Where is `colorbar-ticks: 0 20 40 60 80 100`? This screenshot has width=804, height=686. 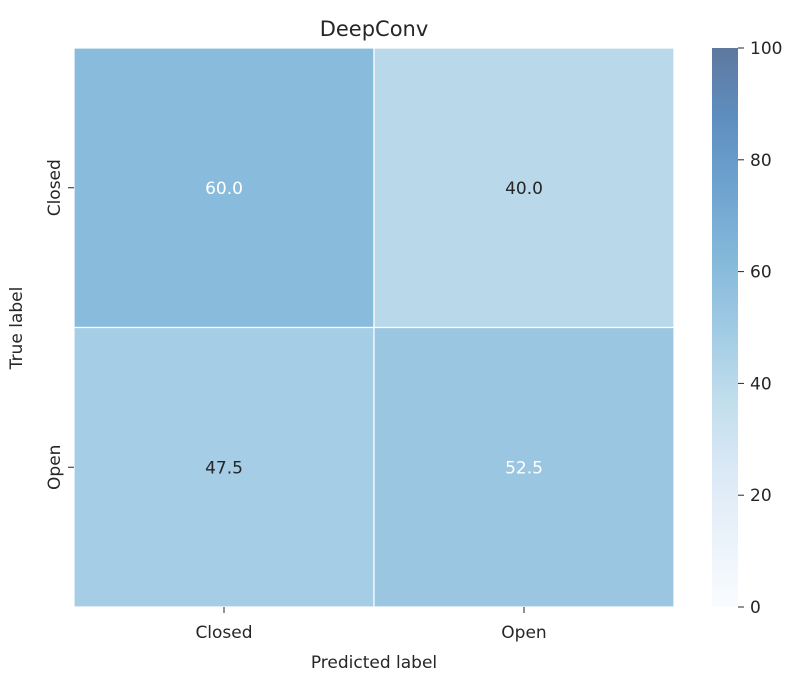 colorbar-ticks: 0 20 40 60 80 100 is located at coordinates (760, 328).